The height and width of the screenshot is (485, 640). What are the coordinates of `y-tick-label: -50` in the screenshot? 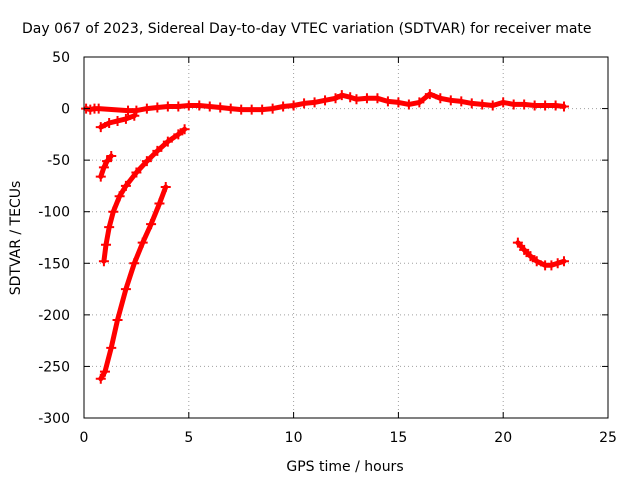 It's located at (58, 161).